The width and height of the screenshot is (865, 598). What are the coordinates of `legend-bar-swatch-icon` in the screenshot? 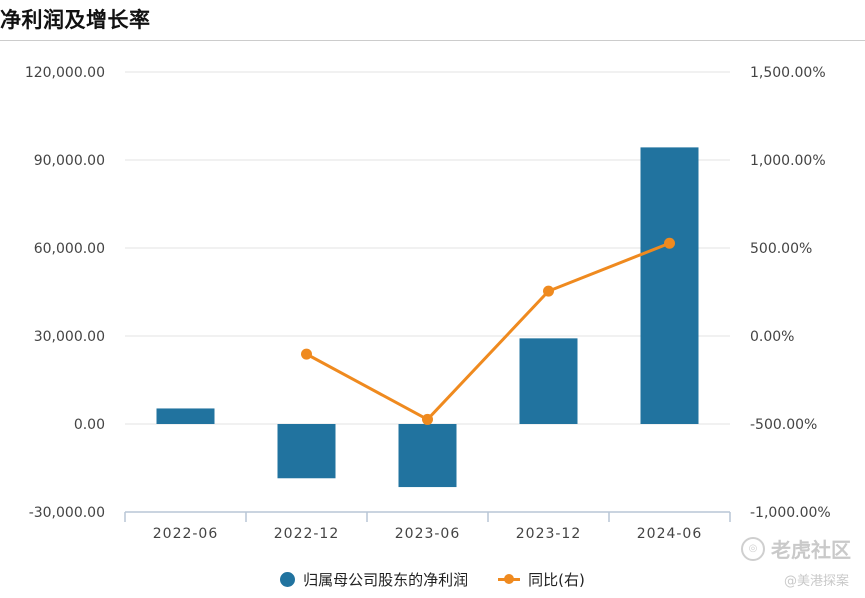 It's located at (288, 579).